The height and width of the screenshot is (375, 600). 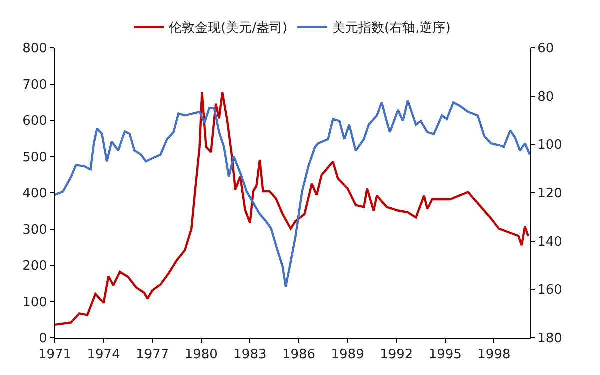 What do you see at coordinates (550, 339) in the screenshot?
I see `y2-tick-label: 180` at bounding box center [550, 339].